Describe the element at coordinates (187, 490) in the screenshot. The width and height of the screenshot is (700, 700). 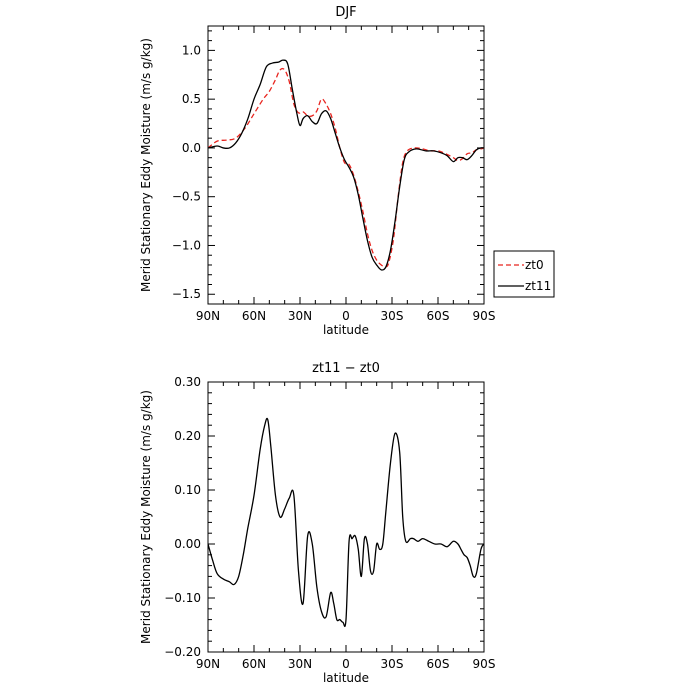
I see `y-tick-label: 0.10` at that location.